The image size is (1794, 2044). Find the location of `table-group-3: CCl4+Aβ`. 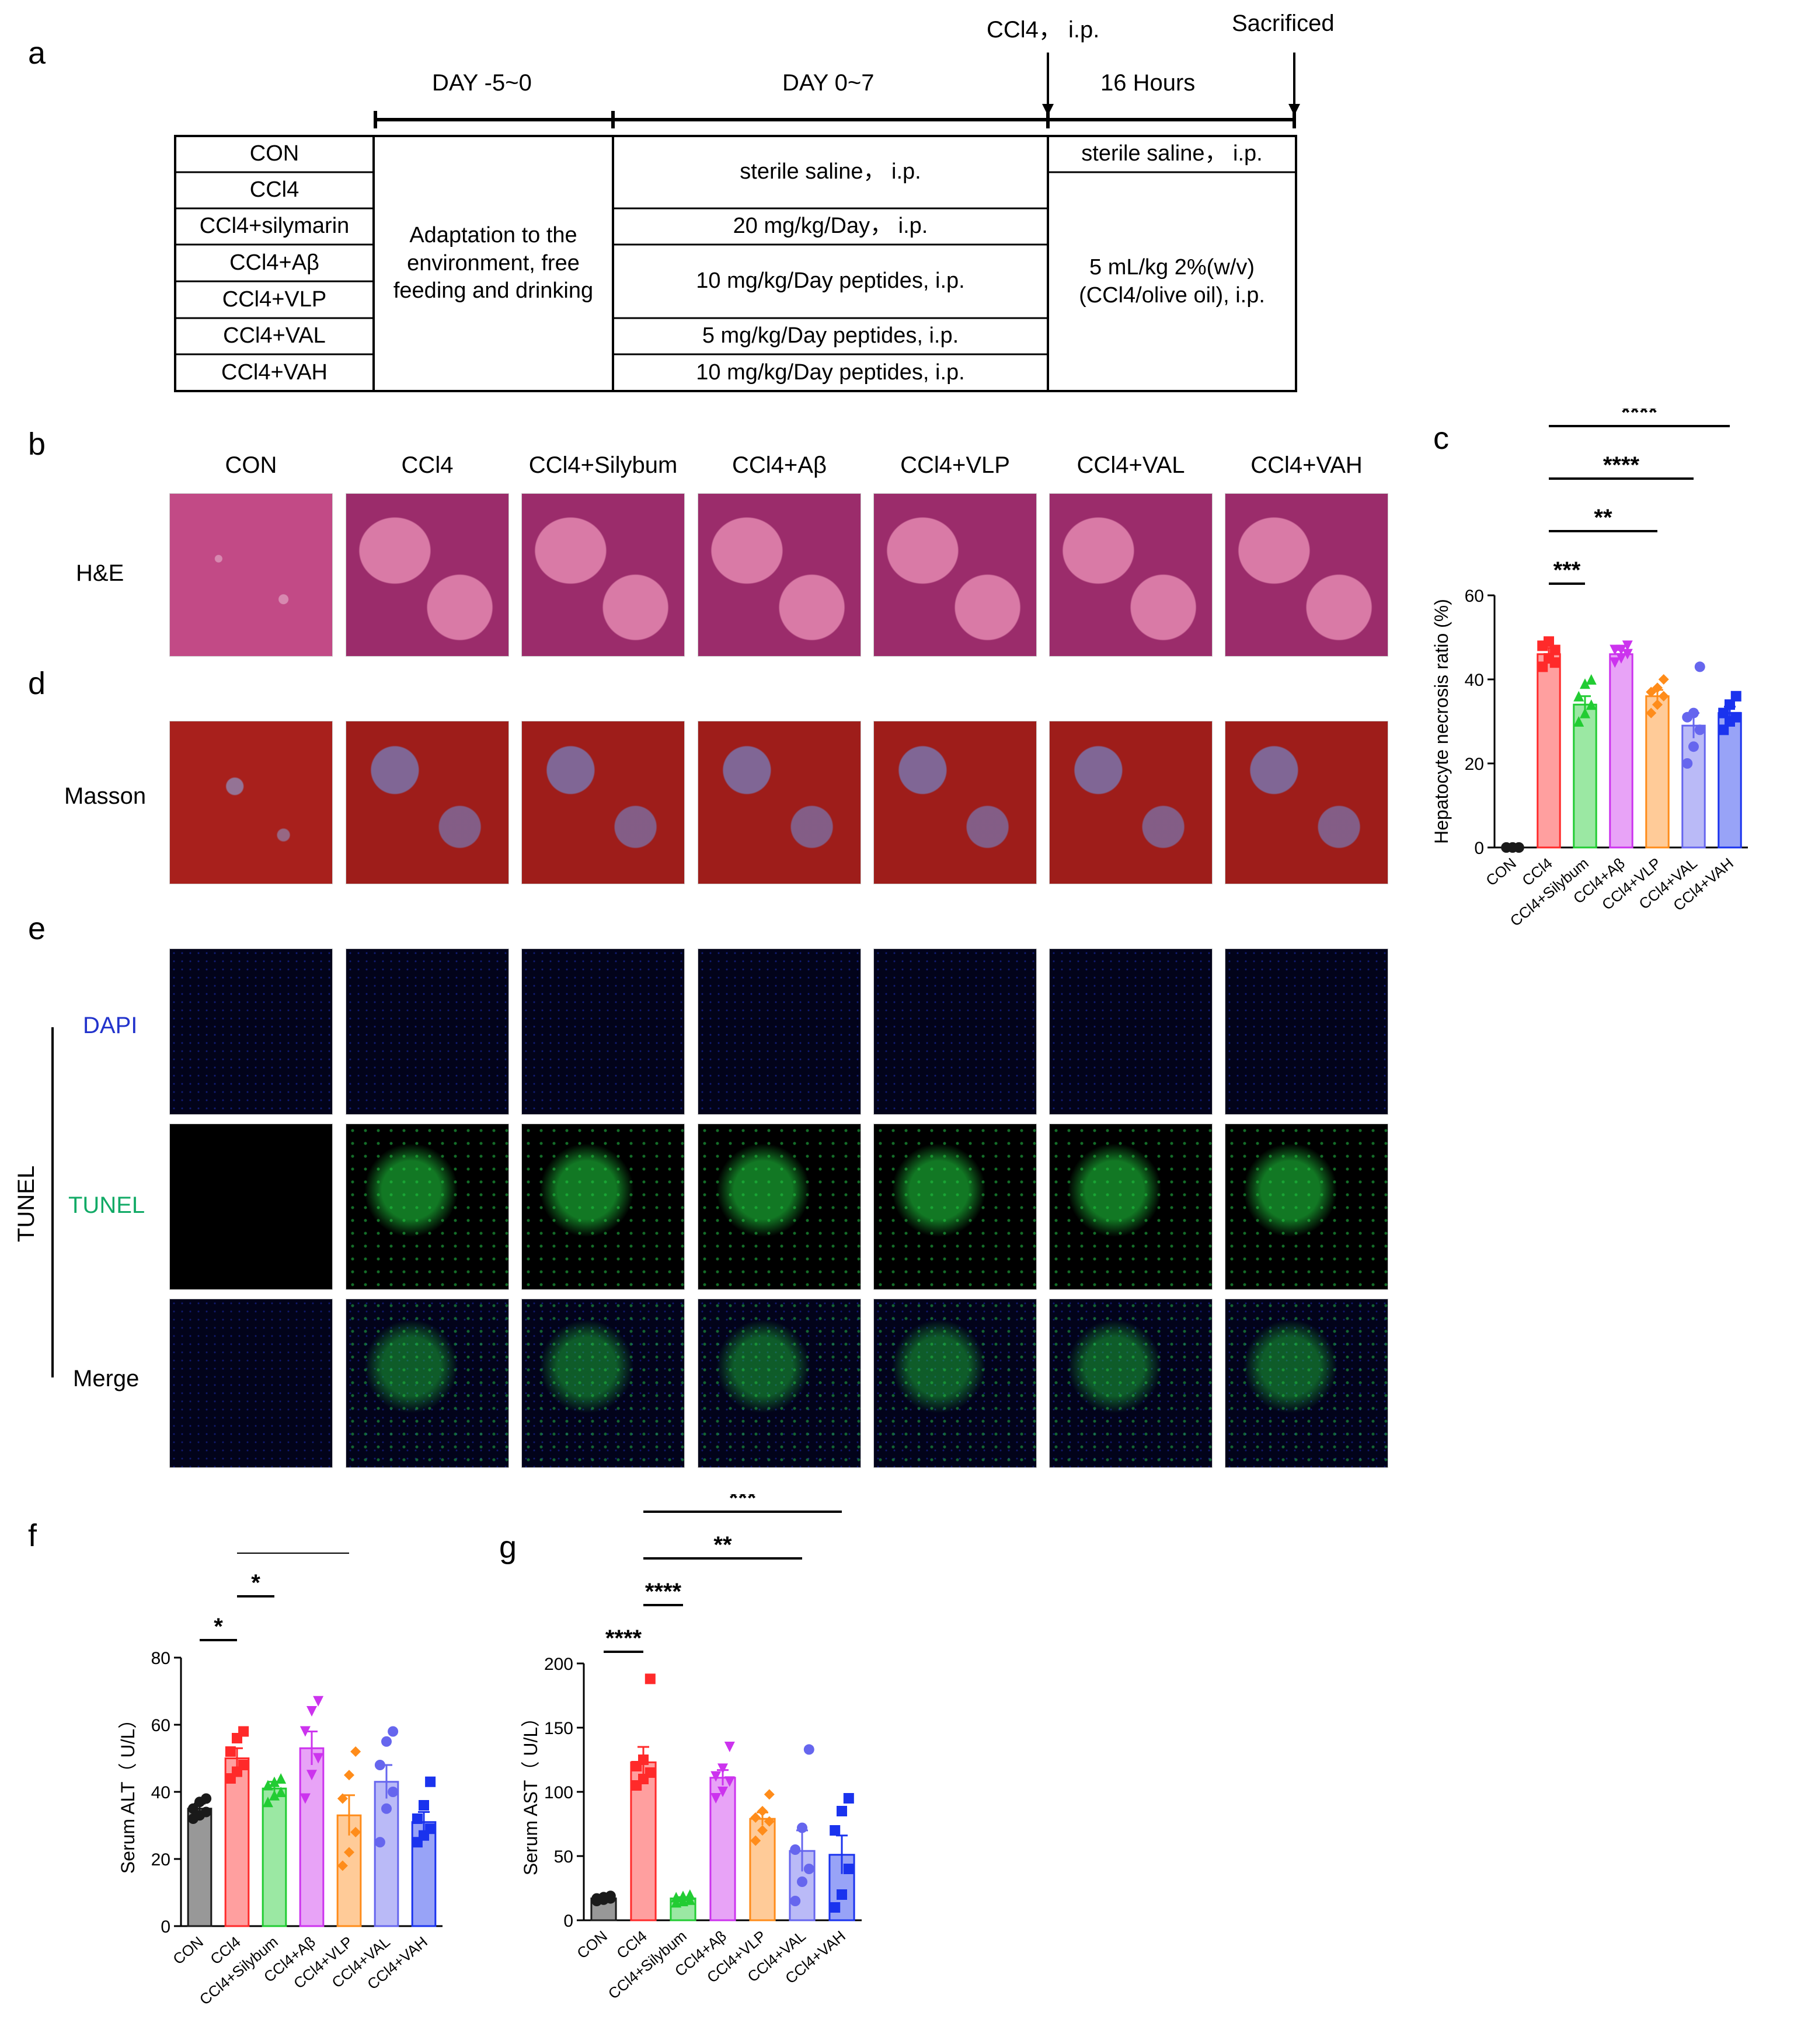

table-group-3: CCl4+Aβ is located at coordinates (274, 262).